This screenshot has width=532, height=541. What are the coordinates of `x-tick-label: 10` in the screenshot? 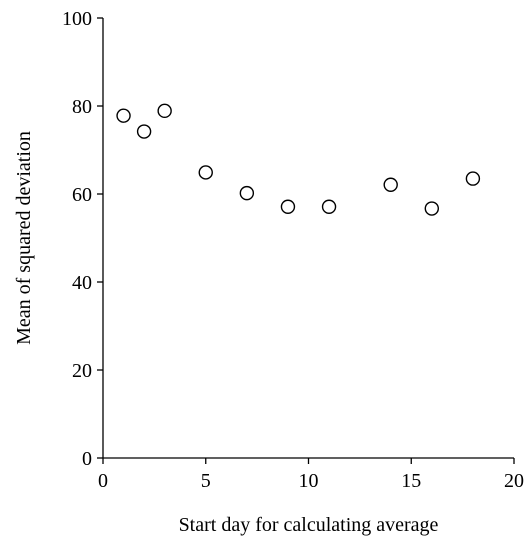 It's located at (309, 481).